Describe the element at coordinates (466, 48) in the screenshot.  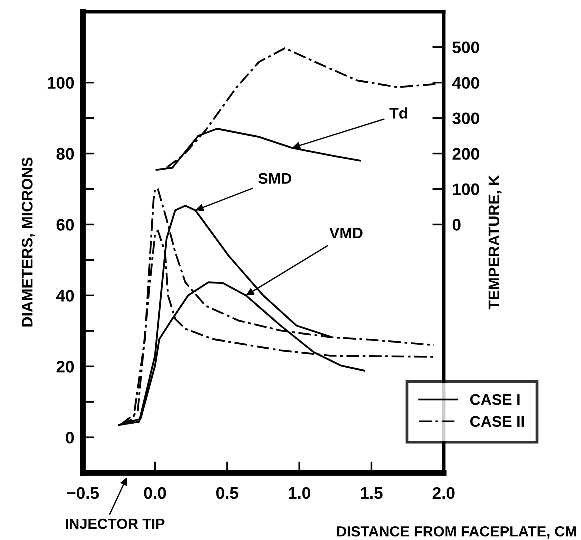
I see `y2-tick-label: 500` at that location.